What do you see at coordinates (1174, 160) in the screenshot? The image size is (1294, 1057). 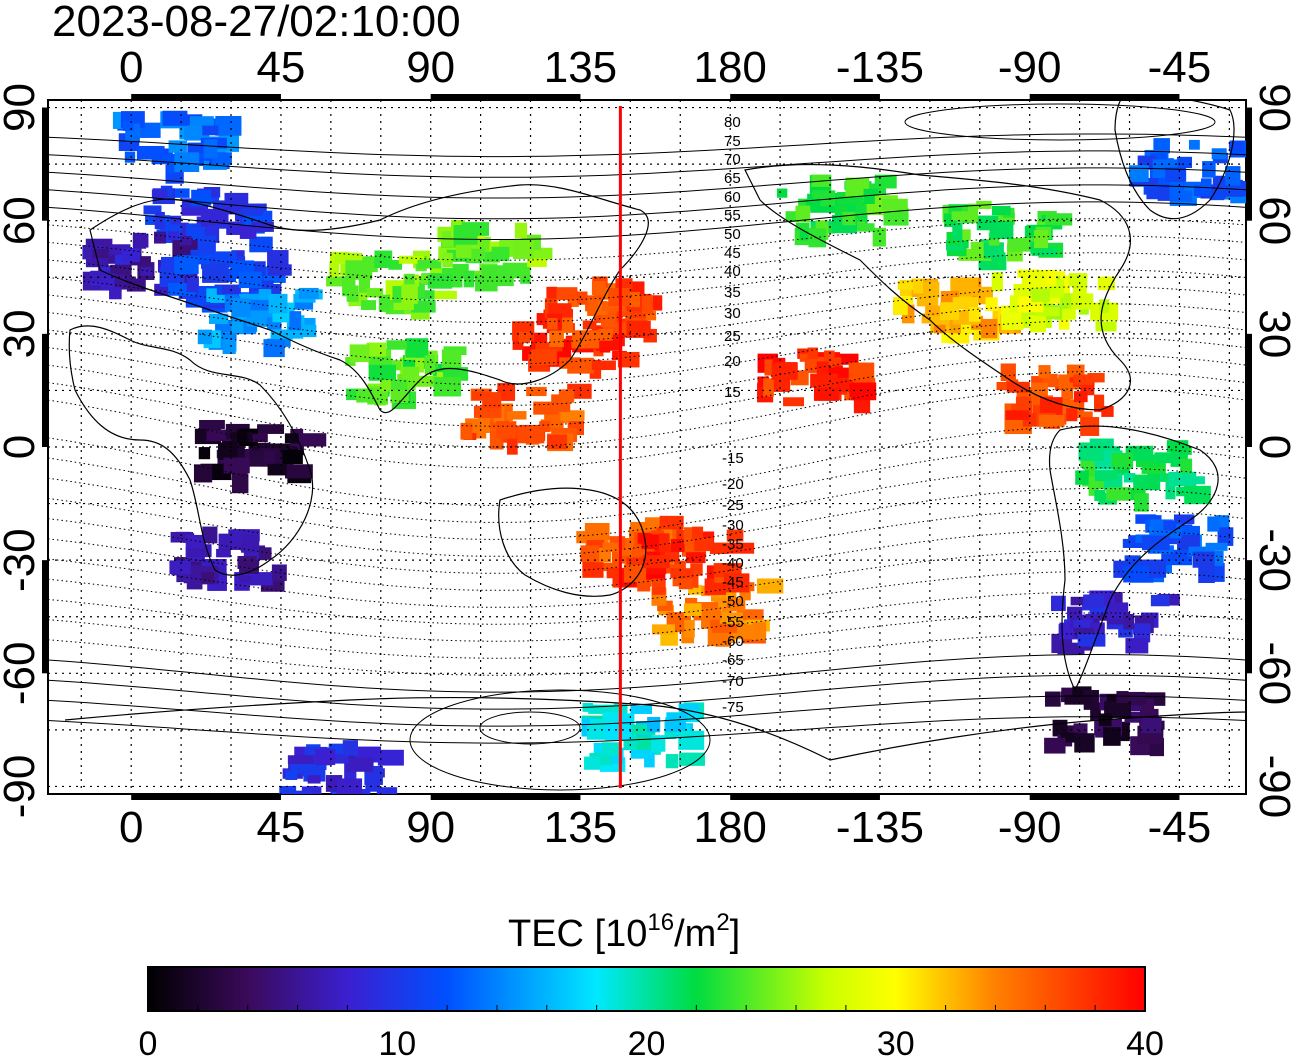 I see `greenland-coast` at bounding box center [1174, 160].